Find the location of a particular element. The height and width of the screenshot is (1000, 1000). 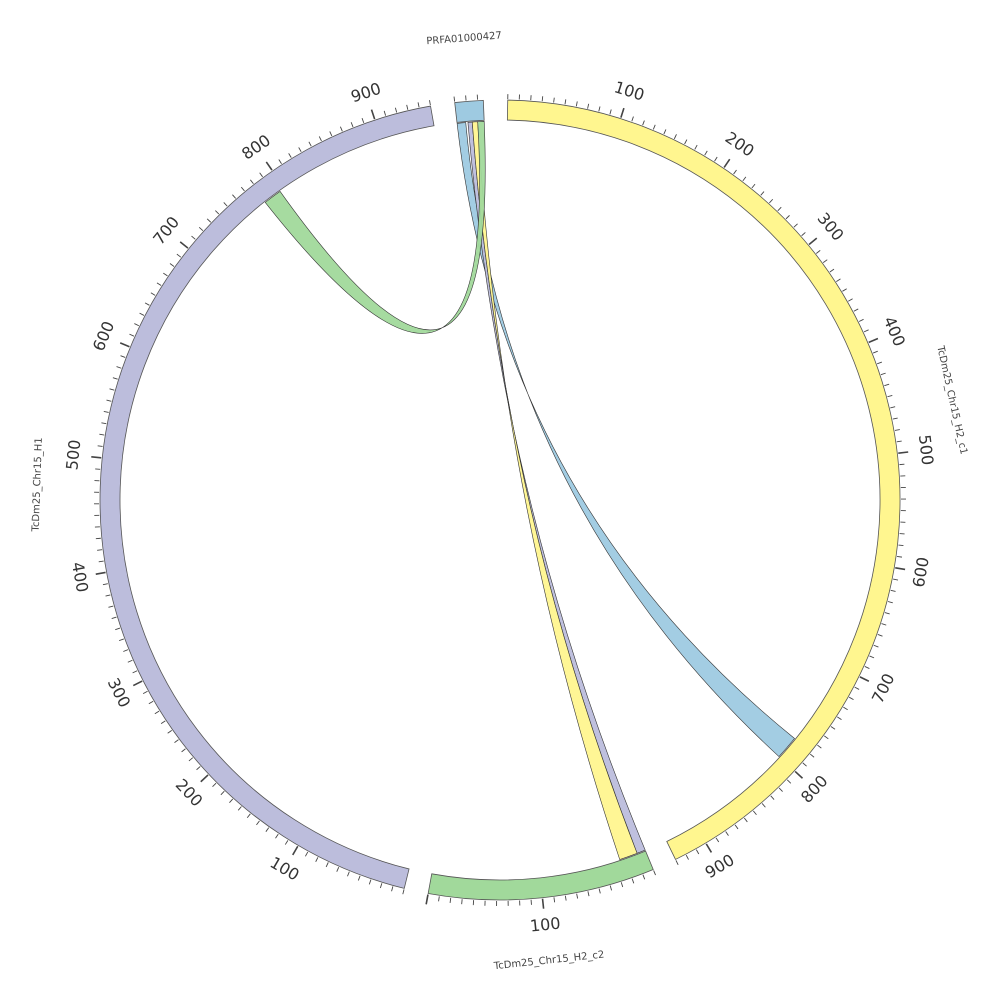

tick-label-h2c1: 800 is located at coordinates (814, 788).